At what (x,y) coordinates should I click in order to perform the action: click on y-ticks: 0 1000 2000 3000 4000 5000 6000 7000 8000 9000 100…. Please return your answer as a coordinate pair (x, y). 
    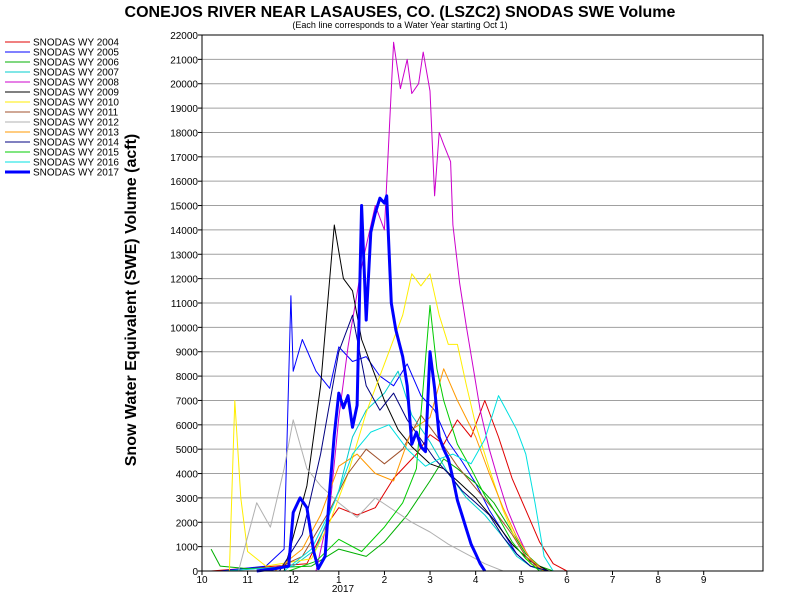
    Looking at the image, I should click on (186, 304).